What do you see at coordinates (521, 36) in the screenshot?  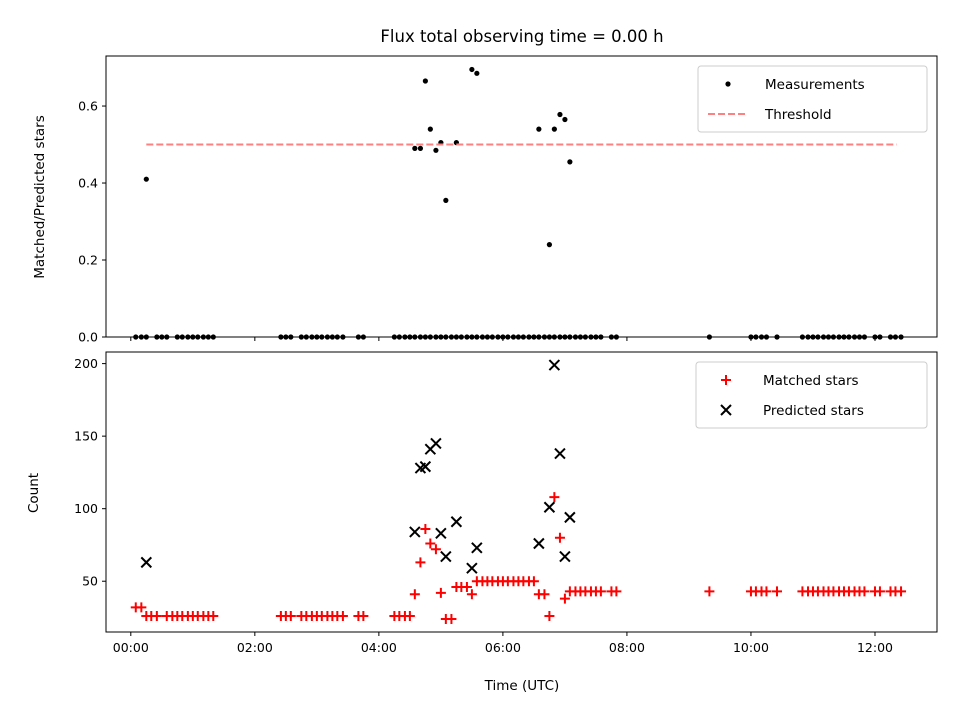 I see `chart-title: Flux total observing time = 0.00 h` at bounding box center [521, 36].